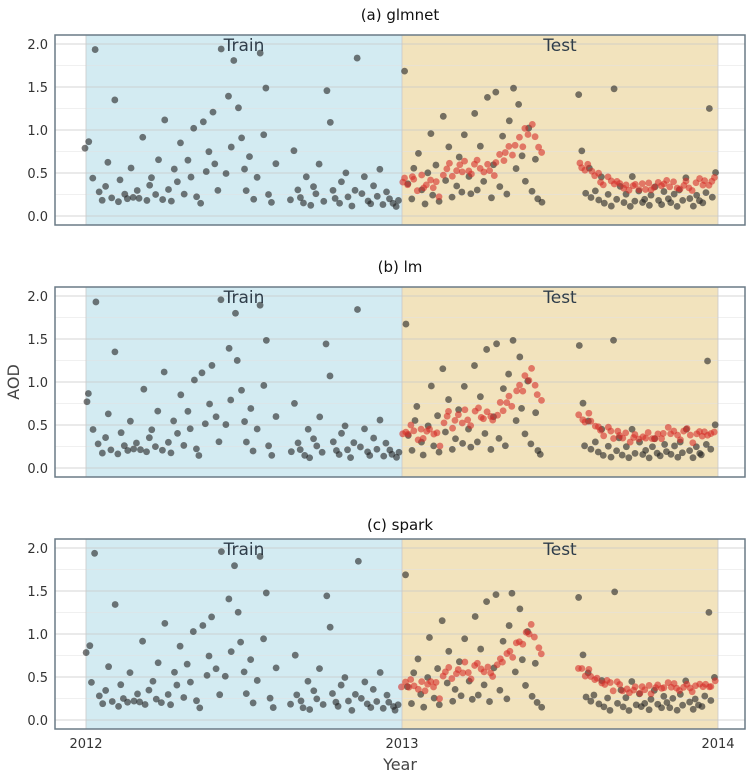 This screenshot has width=753, height=776. What do you see at coordinates (244, 46) in the screenshot?
I see `region-label: Train` at bounding box center [244, 46].